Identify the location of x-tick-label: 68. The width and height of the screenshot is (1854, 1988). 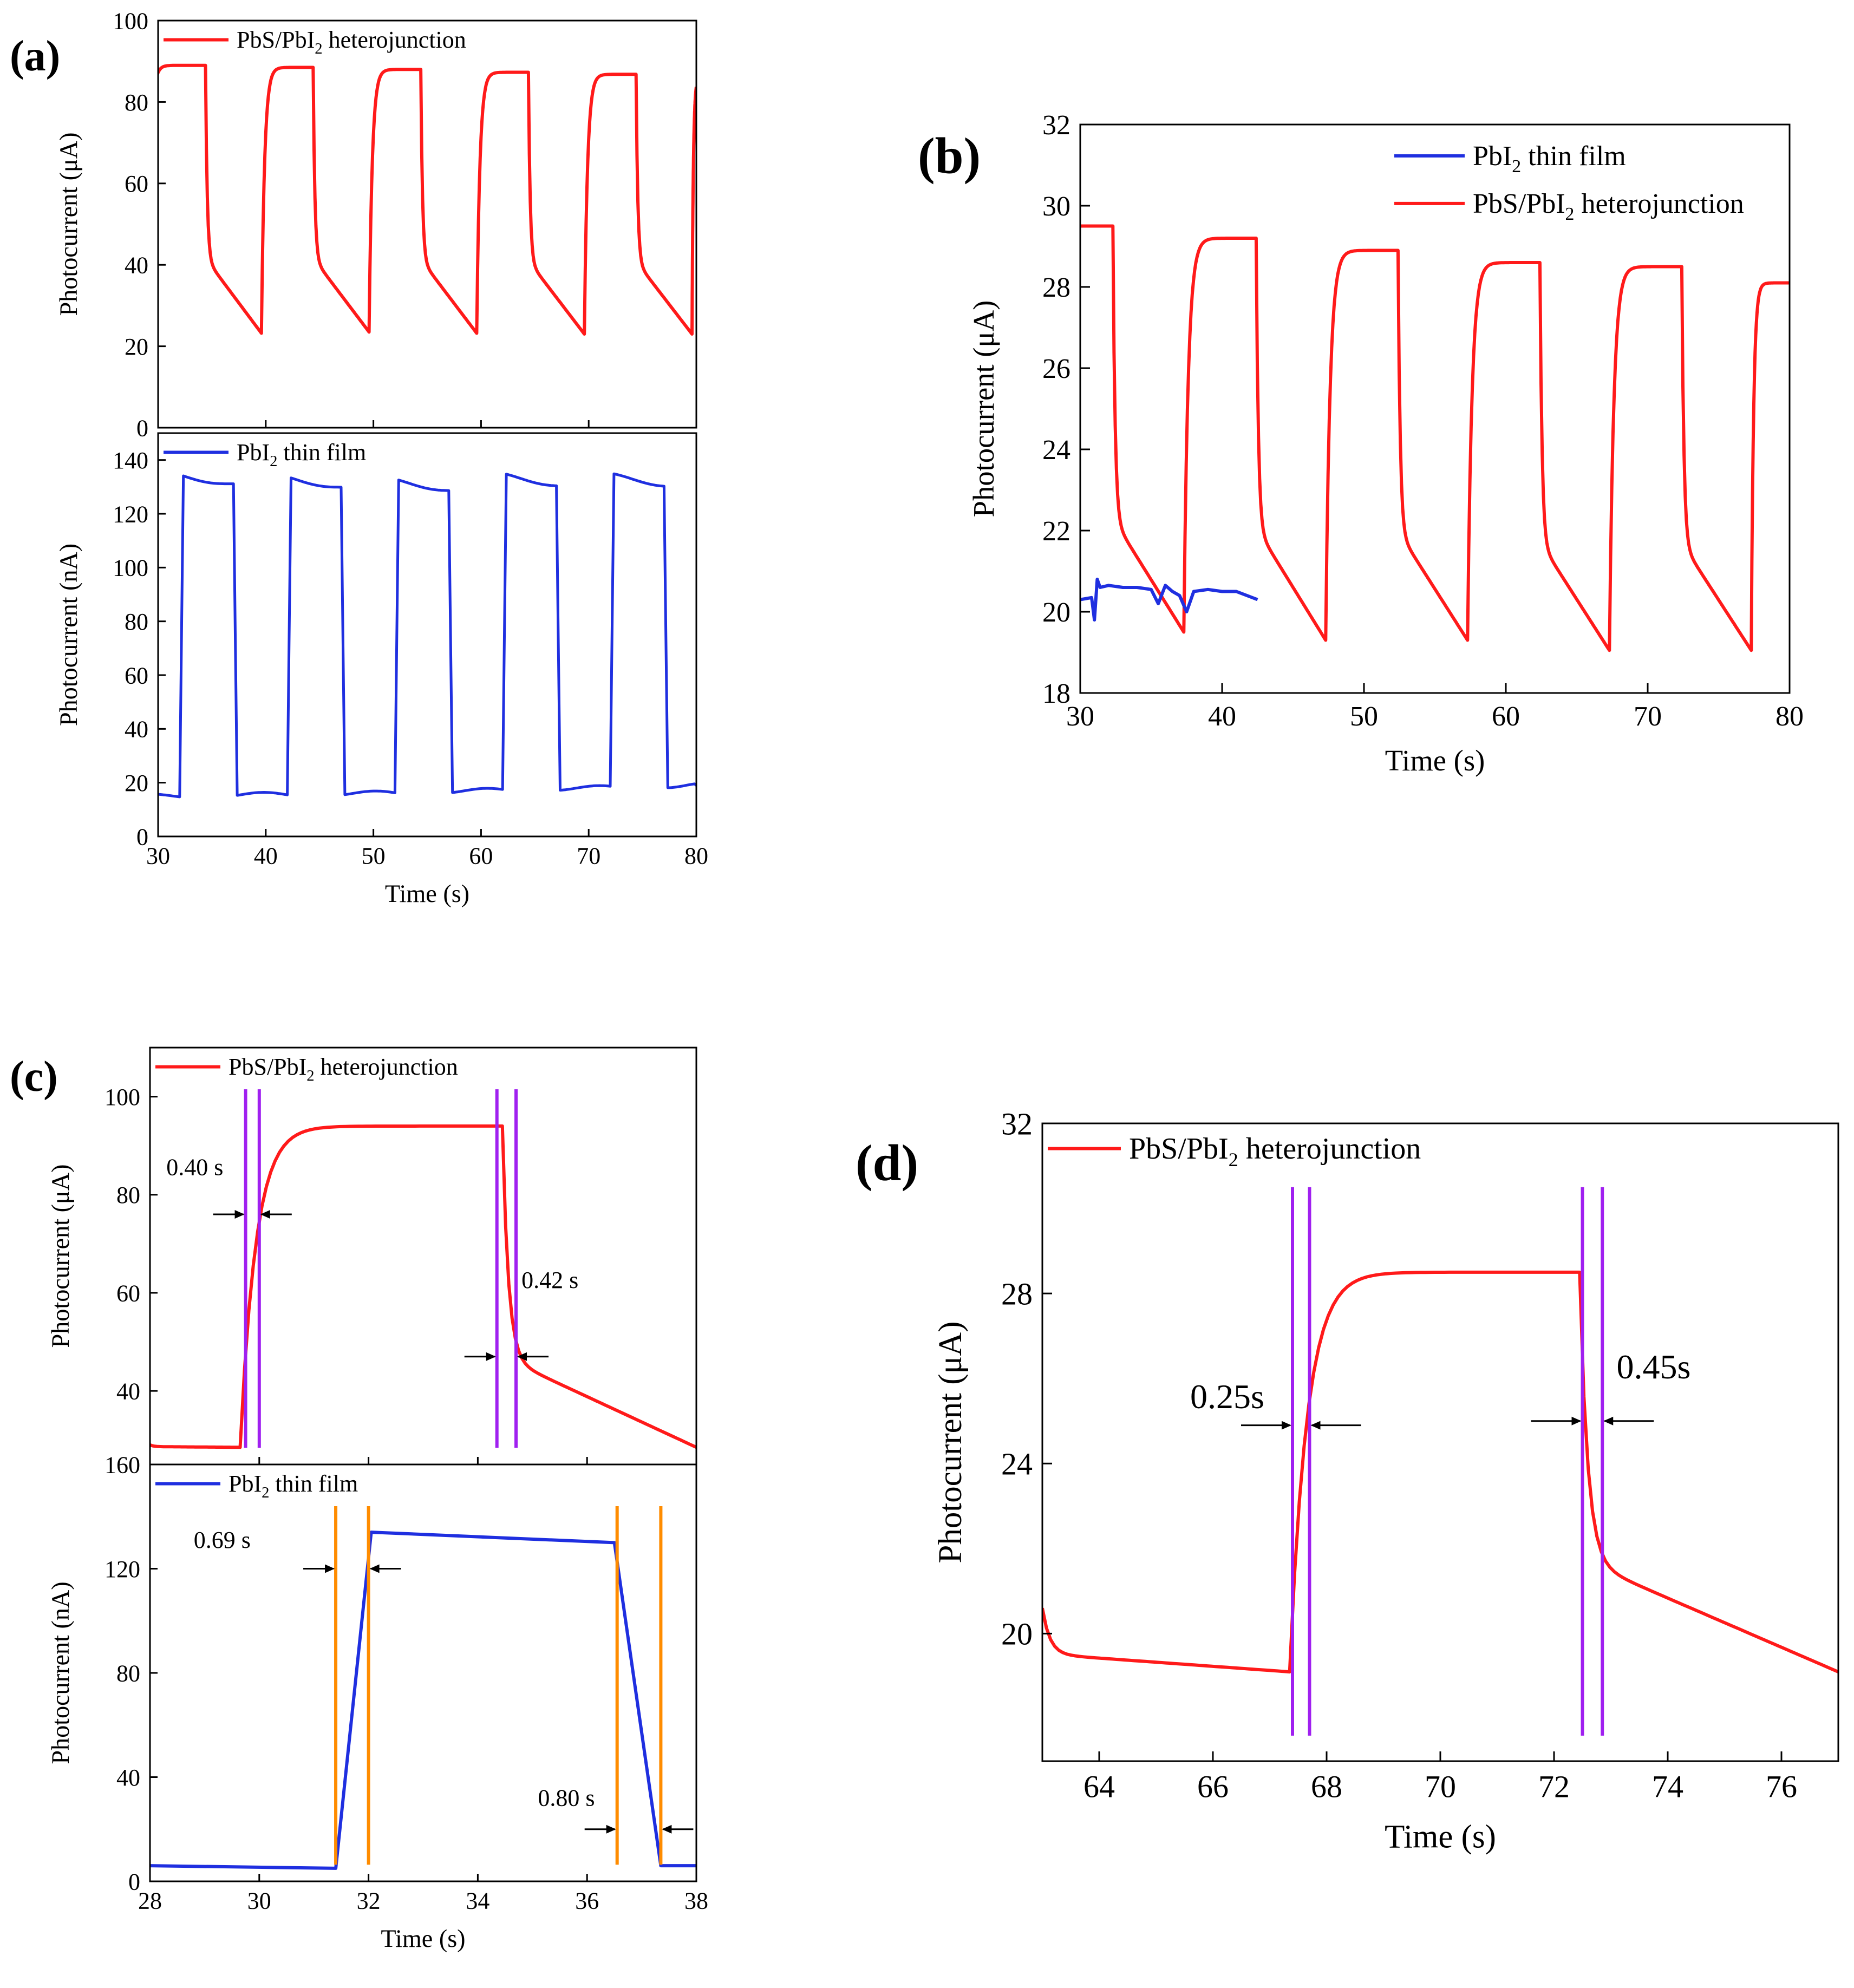
(1326, 1787).